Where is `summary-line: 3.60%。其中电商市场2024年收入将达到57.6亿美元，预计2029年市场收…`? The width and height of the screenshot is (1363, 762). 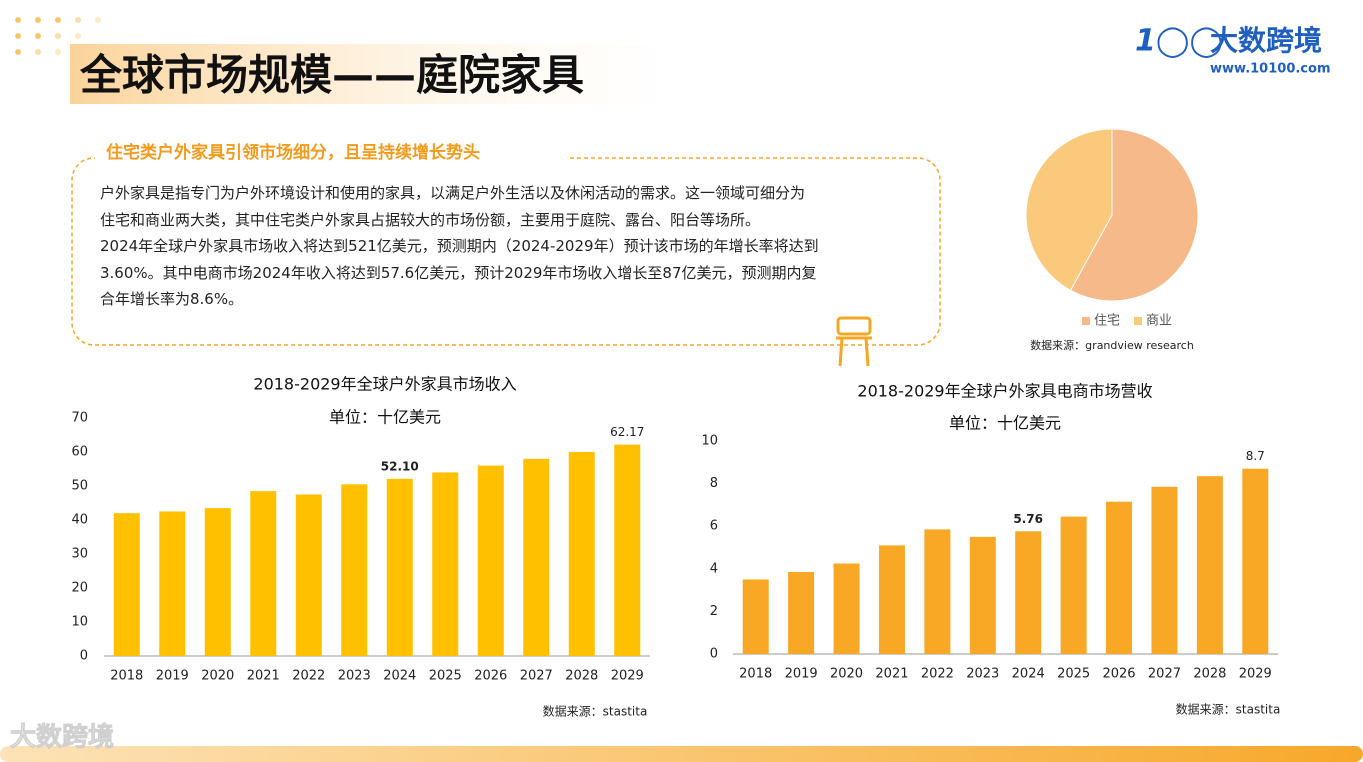
summary-line: 3.60%。其中电商市场2024年收入将达到57.6亿美元，预计2029年市场收… is located at coordinates (458, 272).